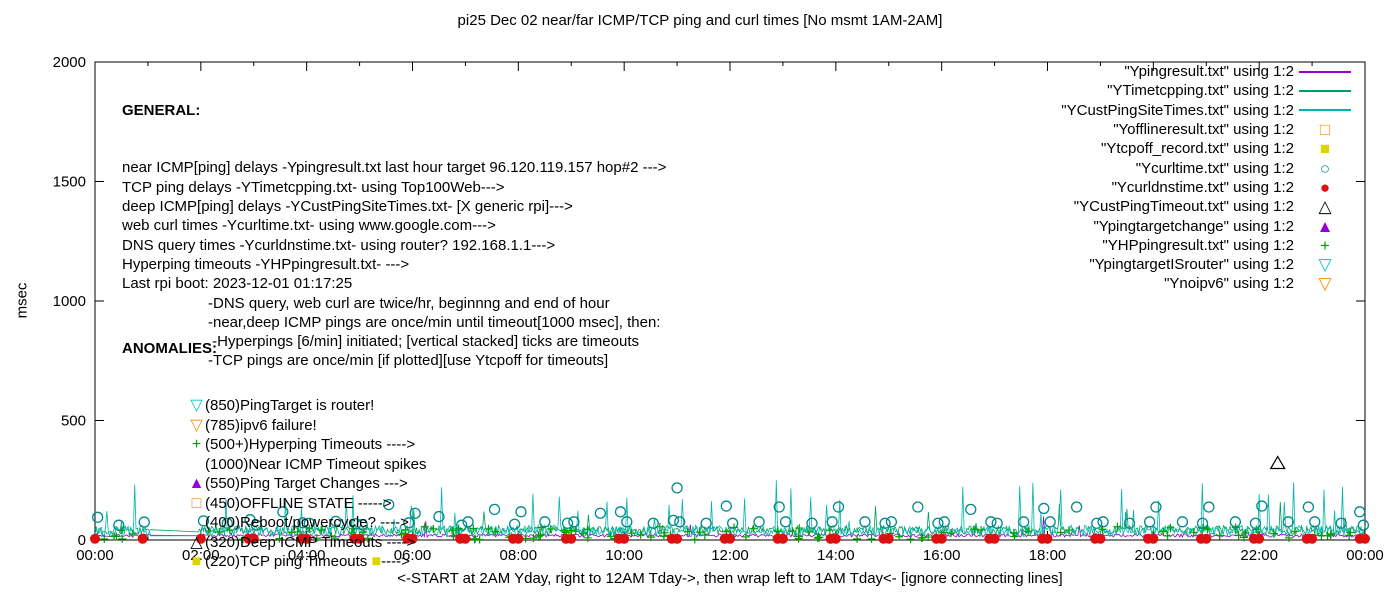 The image size is (1400, 600). What do you see at coordinates (298, 503) in the screenshot?
I see `anomaly-text: (450)OFFLINE STATE ----->` at bounding box center [298, 503].